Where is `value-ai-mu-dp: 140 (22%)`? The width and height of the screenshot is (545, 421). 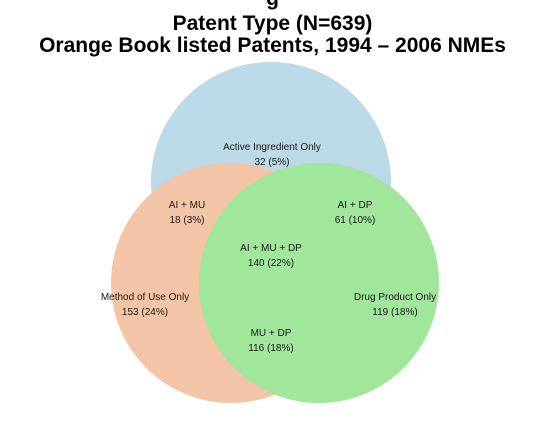 value-ai-mu-dp: 140 (22%) is located at coordinates (271, 263).